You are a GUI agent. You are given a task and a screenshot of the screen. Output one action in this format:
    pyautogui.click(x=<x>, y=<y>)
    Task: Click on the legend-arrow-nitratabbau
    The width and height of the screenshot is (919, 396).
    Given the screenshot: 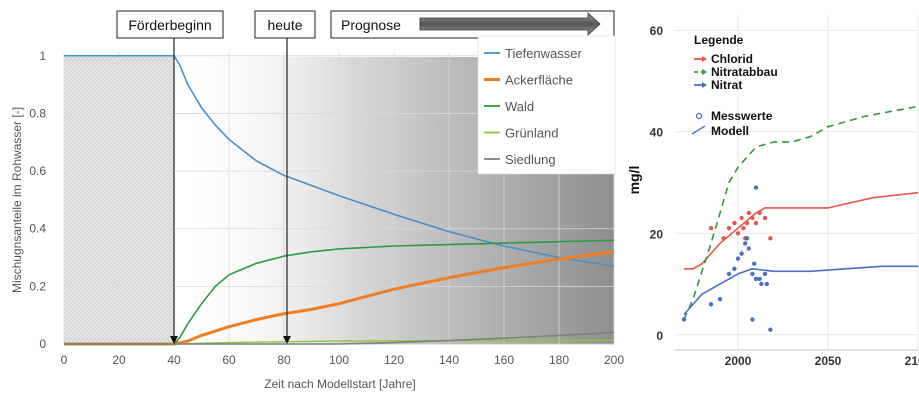 What is the action you would take?
    pyautogui.click(x=704, y=72)
    